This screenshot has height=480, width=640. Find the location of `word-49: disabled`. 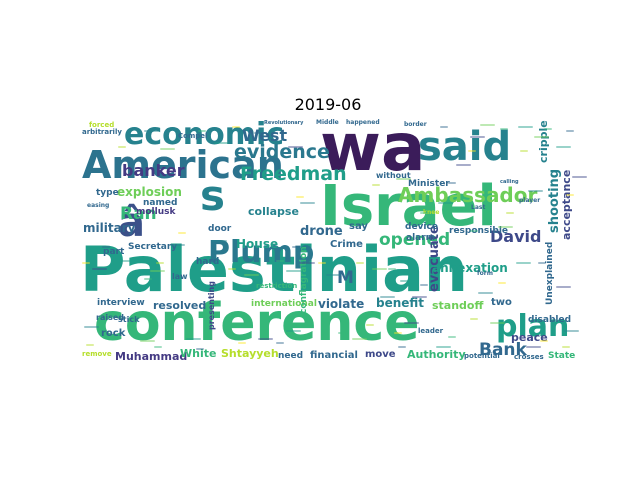

word-49: disabled is located at coordinates (549, 320).